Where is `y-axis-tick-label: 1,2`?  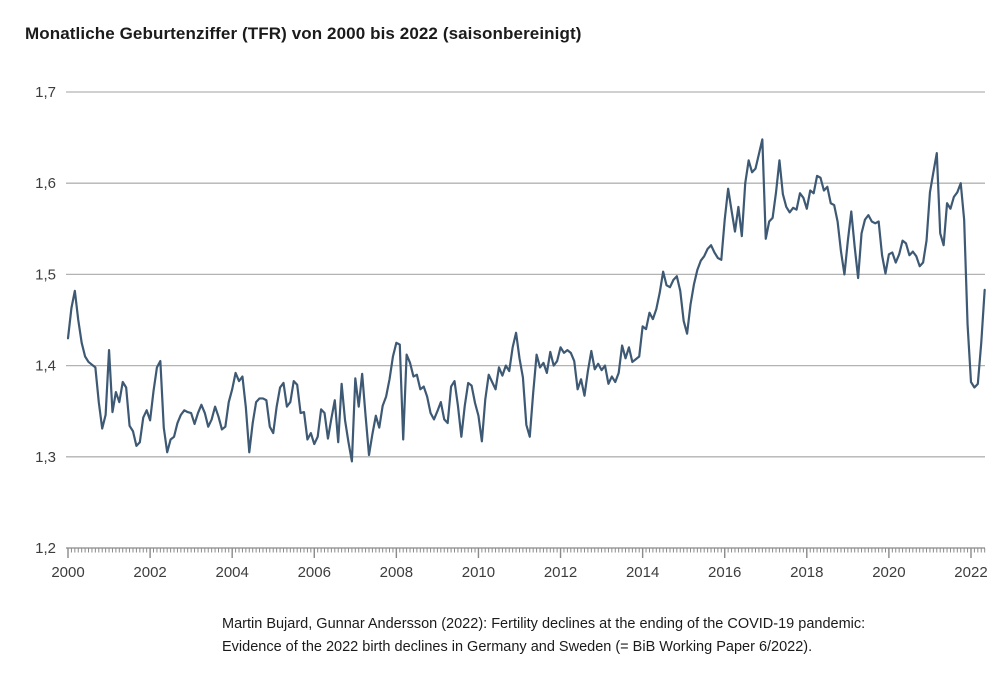 y-axis-tick-label: 1,2 is located at coordinates (45, 548).